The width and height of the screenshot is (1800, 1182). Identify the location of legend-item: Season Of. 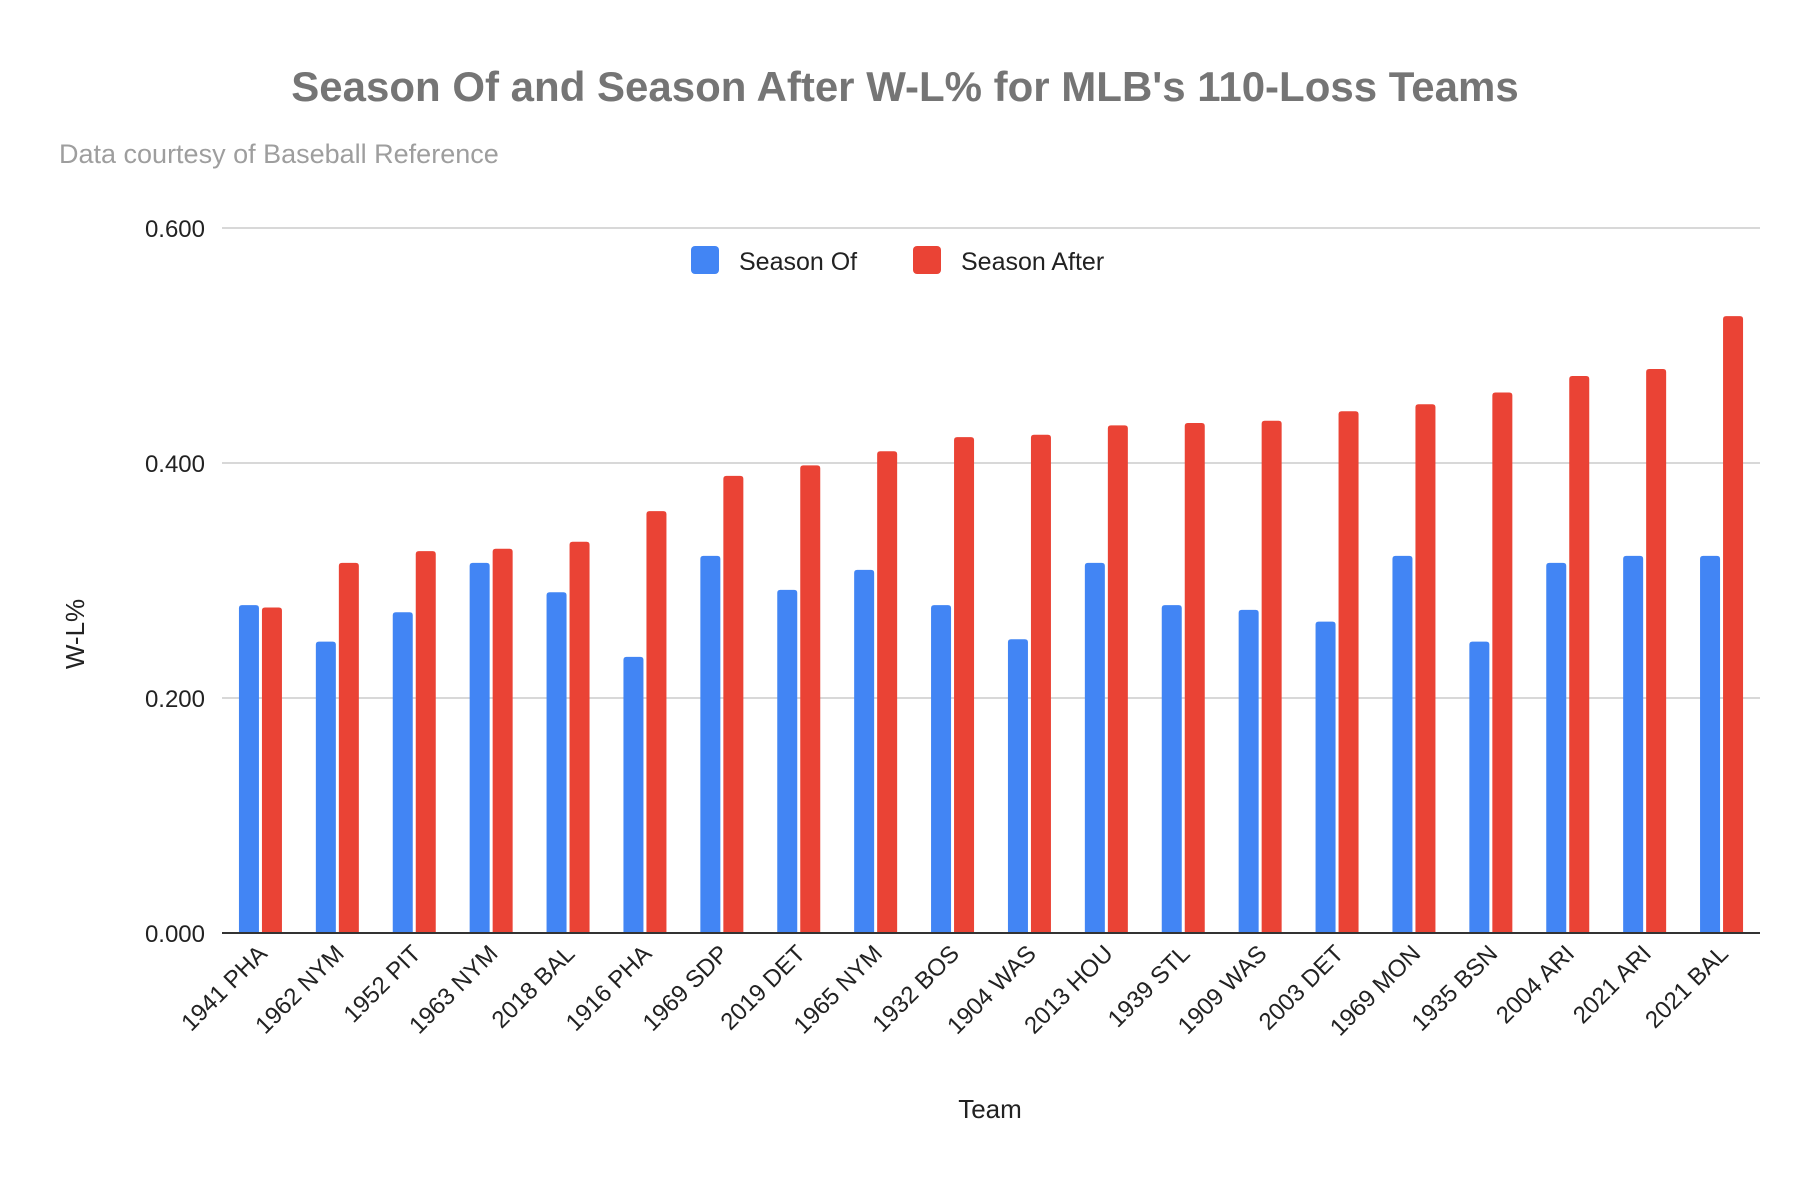
(774, 261).